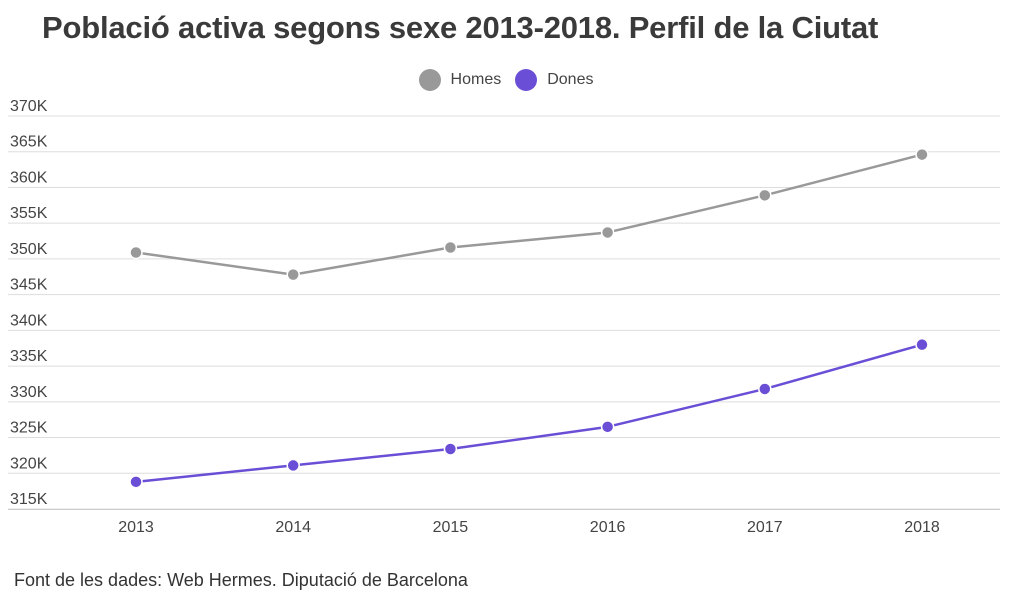  Describe the element at coordinates (607, 427) in the screenshot. I see `data-point-dones-2016` at that location.